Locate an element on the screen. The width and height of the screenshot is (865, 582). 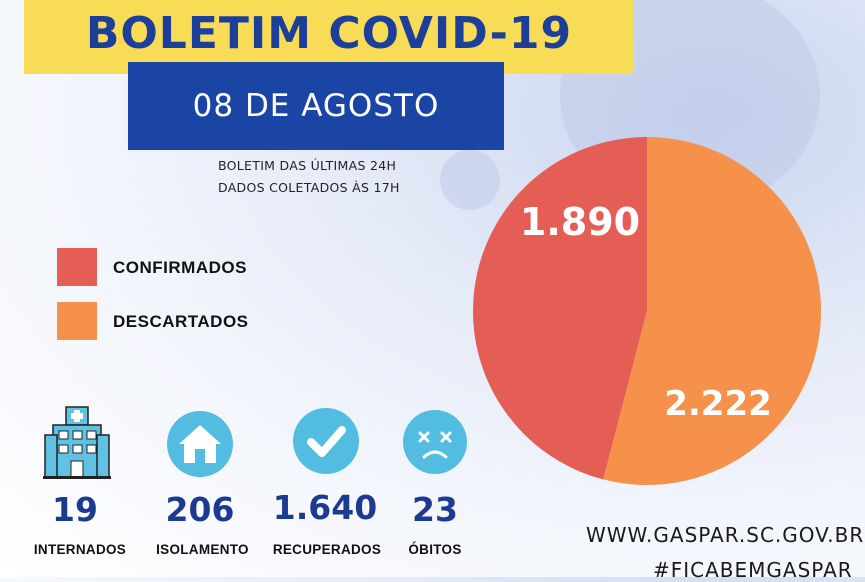
hospital-icon is located at coordinates (77, 442).